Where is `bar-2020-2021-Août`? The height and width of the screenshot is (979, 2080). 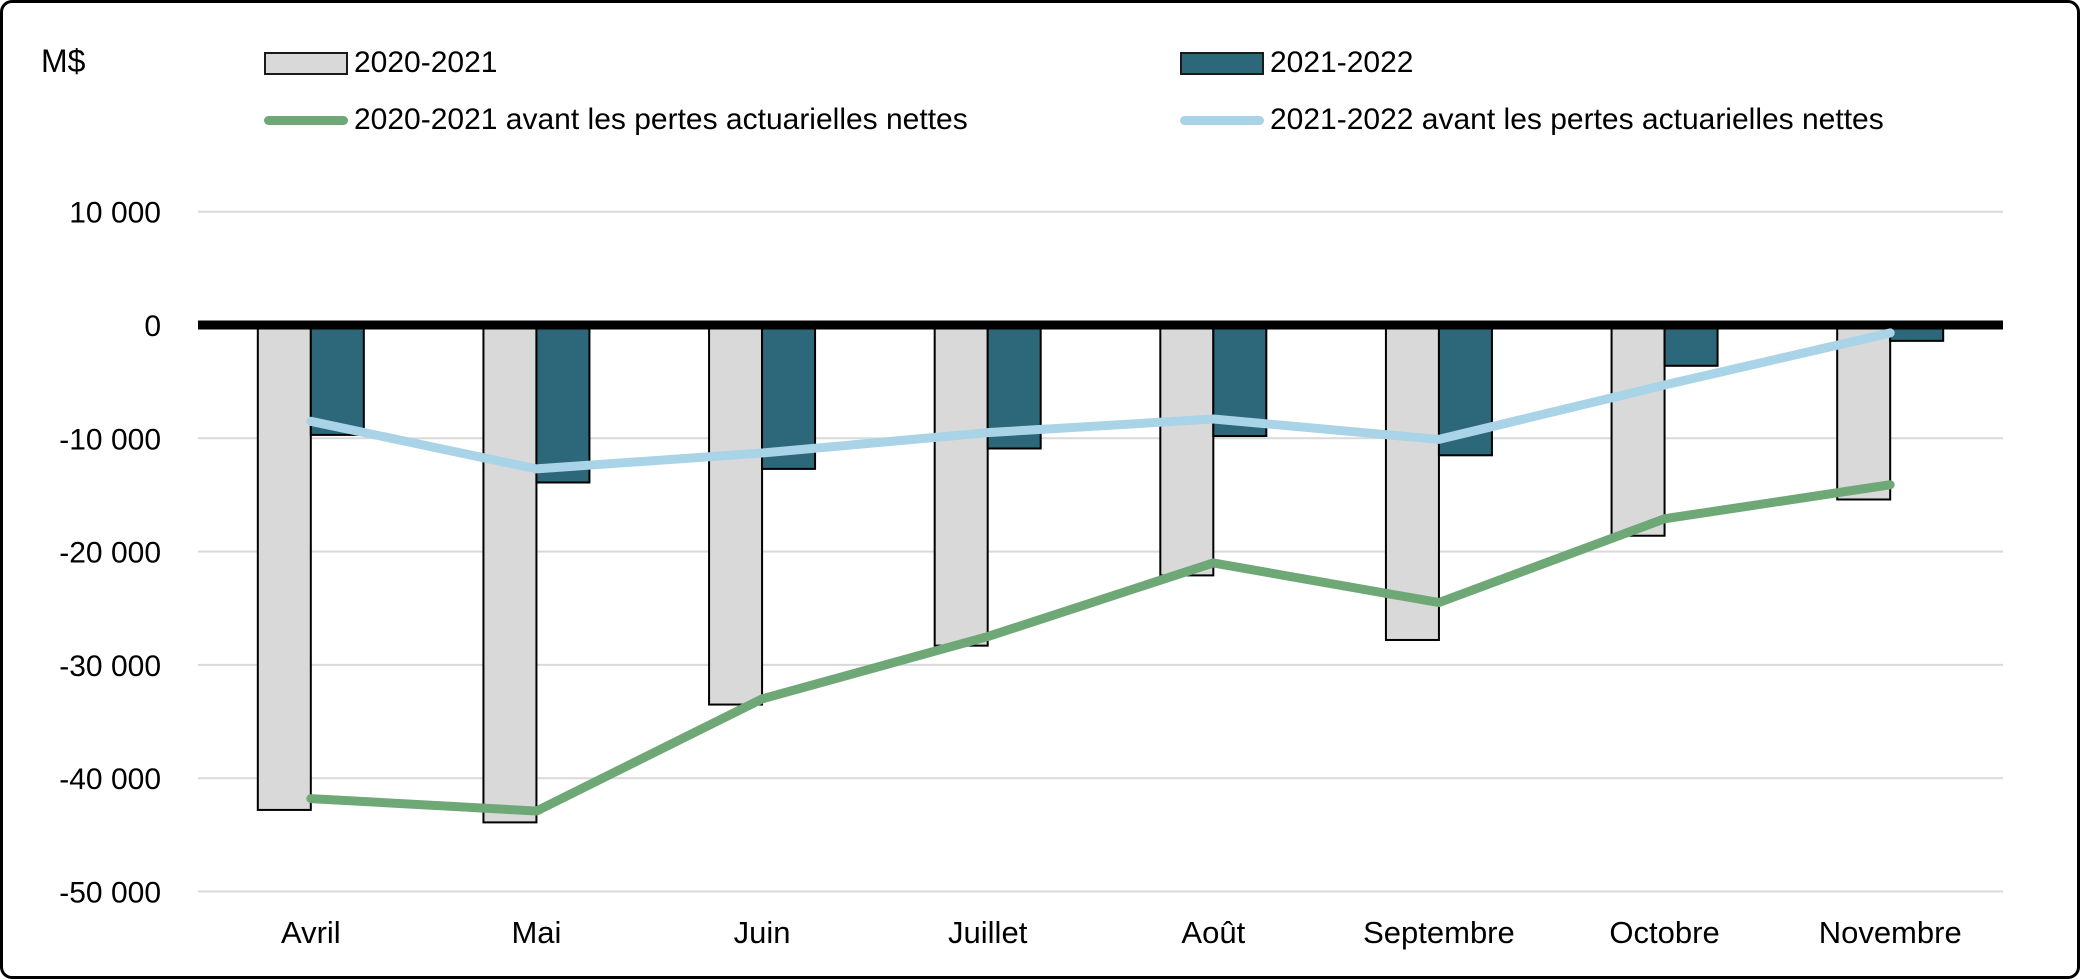
bar-2020-2021-Août is located at coordinates (1187, 450).